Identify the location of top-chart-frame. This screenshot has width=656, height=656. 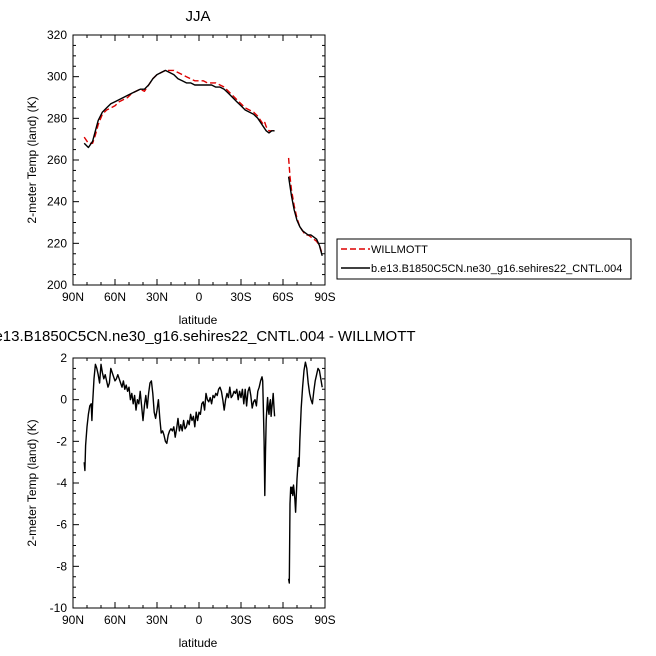
(199, 160).